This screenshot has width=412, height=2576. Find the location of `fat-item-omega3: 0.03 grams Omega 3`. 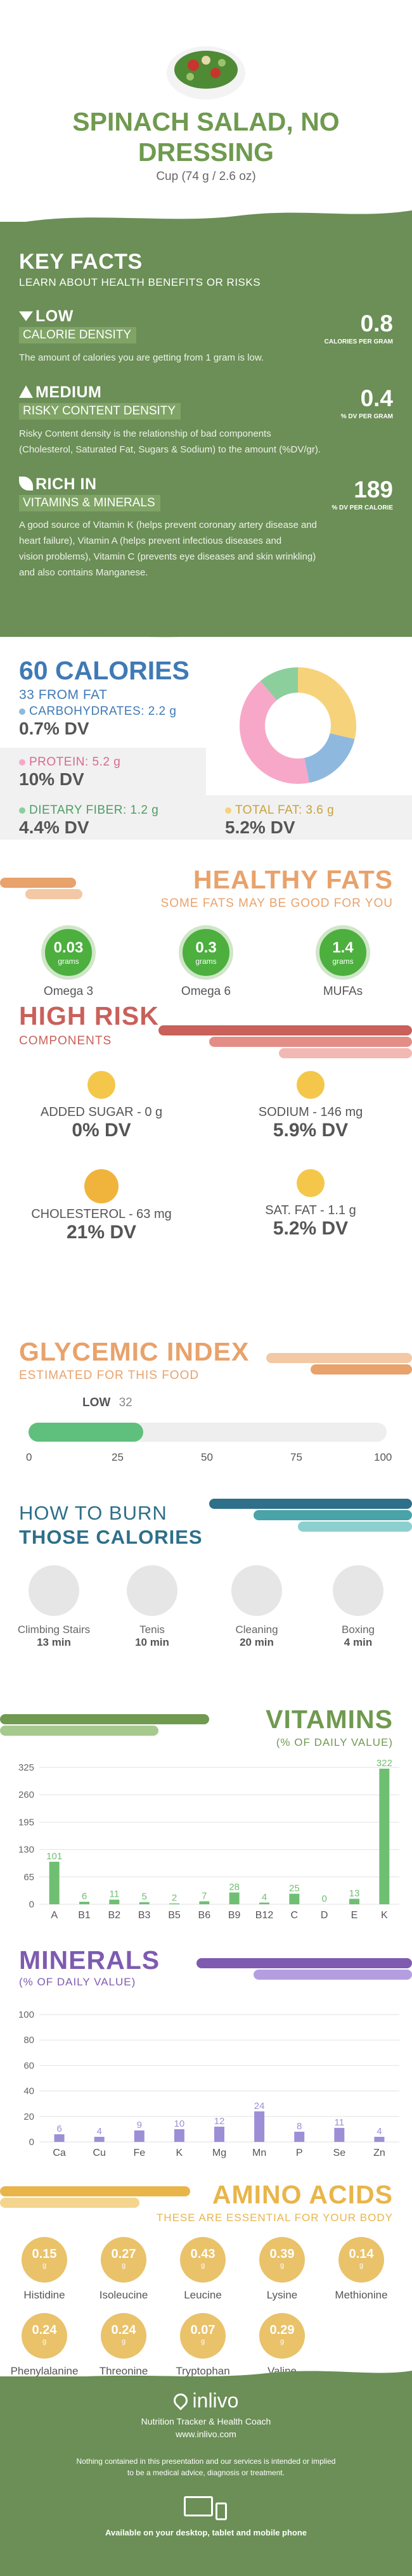

fat-item-omega3: 0.03 grams Omega 3 is located at coordinates (73, 962).